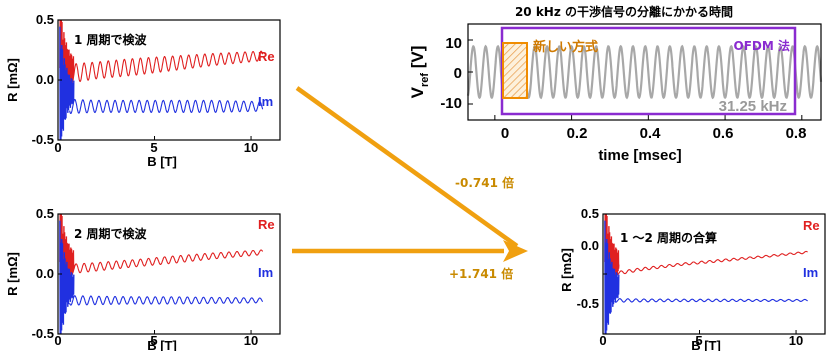 The width and height of the screenshot is (830, 351). What do you see at coordinates (602, 340) in the screenshot?
I see `panel-4-xtick-0: 0` at bounding box center [602, 340].